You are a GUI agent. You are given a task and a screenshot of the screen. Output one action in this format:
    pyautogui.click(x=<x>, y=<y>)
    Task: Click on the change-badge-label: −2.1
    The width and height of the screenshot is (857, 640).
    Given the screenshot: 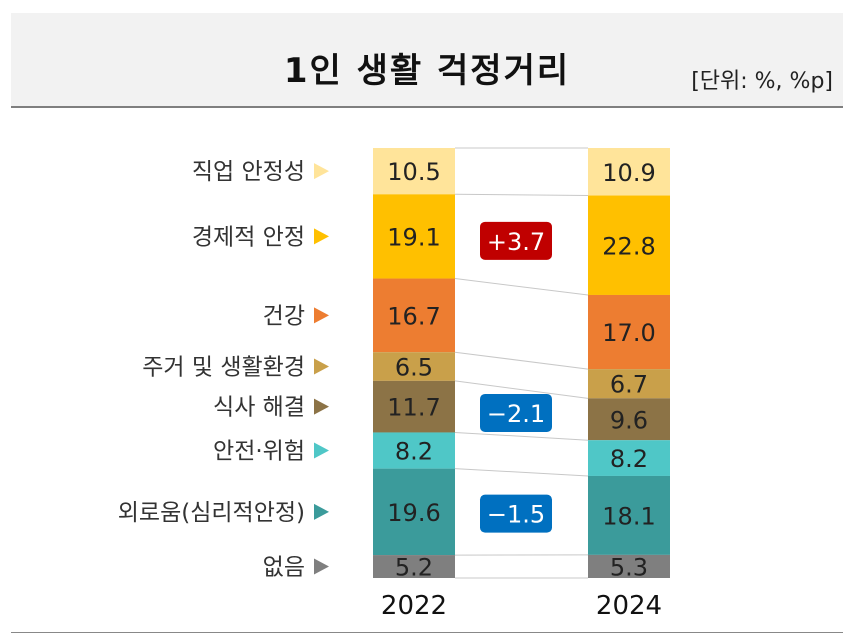 What is the action you would take?
    pyautogui.click(x=516, y=414)
    